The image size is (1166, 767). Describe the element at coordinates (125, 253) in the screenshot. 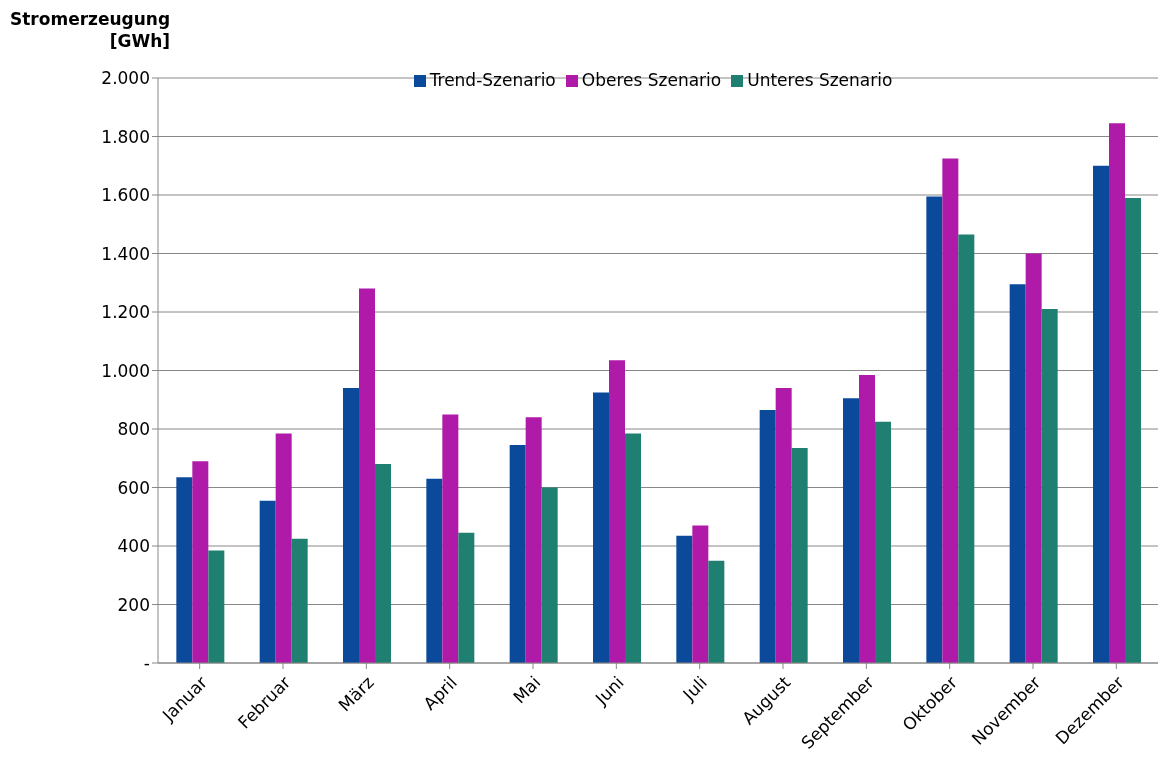

I see `y-tick-label: 1.400` at that location.